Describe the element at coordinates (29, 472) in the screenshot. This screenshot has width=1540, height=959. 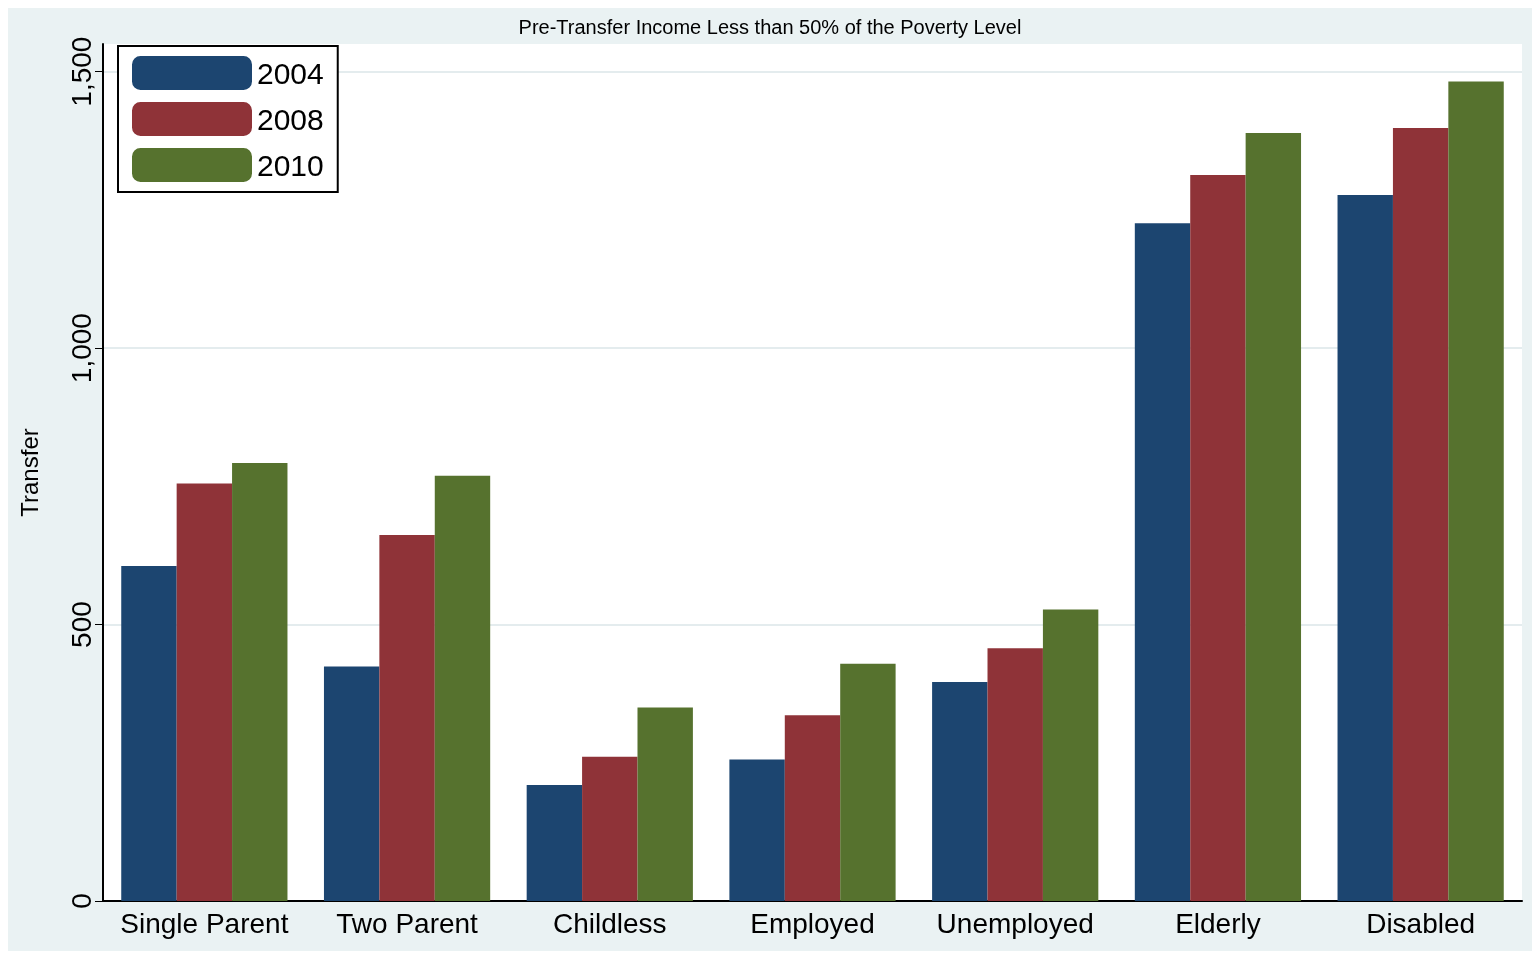
I see `y-axis-title: Transfer` at that location.